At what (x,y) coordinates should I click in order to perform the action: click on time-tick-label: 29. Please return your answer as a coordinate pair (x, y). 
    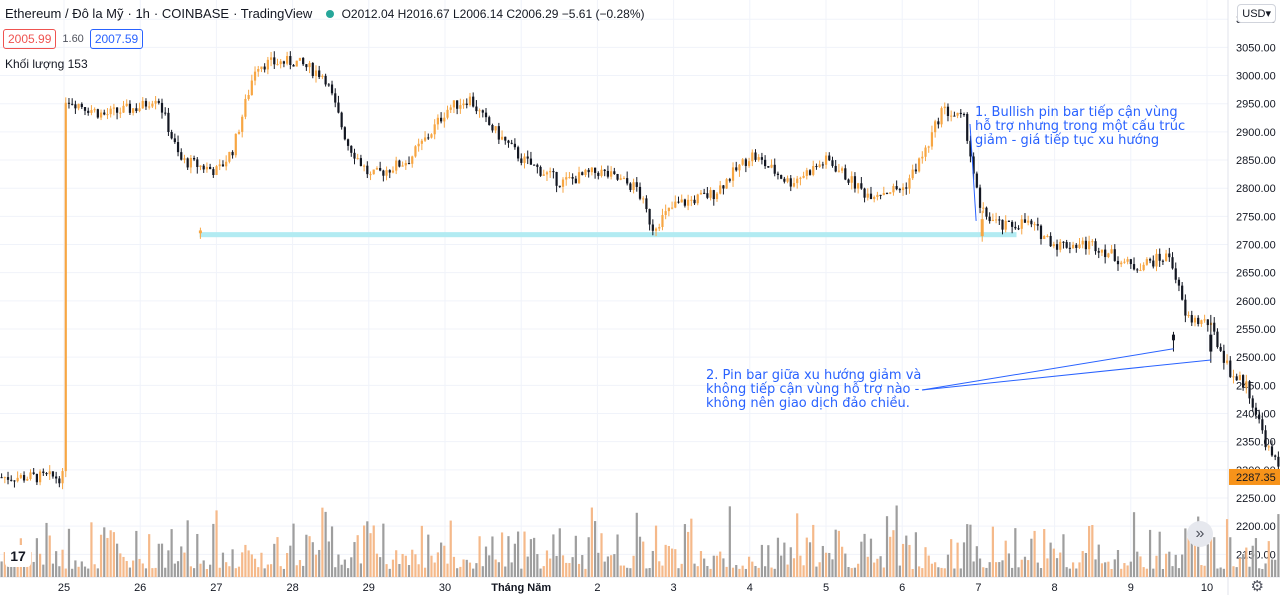
    Looking at the image, I should click on (369, 588).